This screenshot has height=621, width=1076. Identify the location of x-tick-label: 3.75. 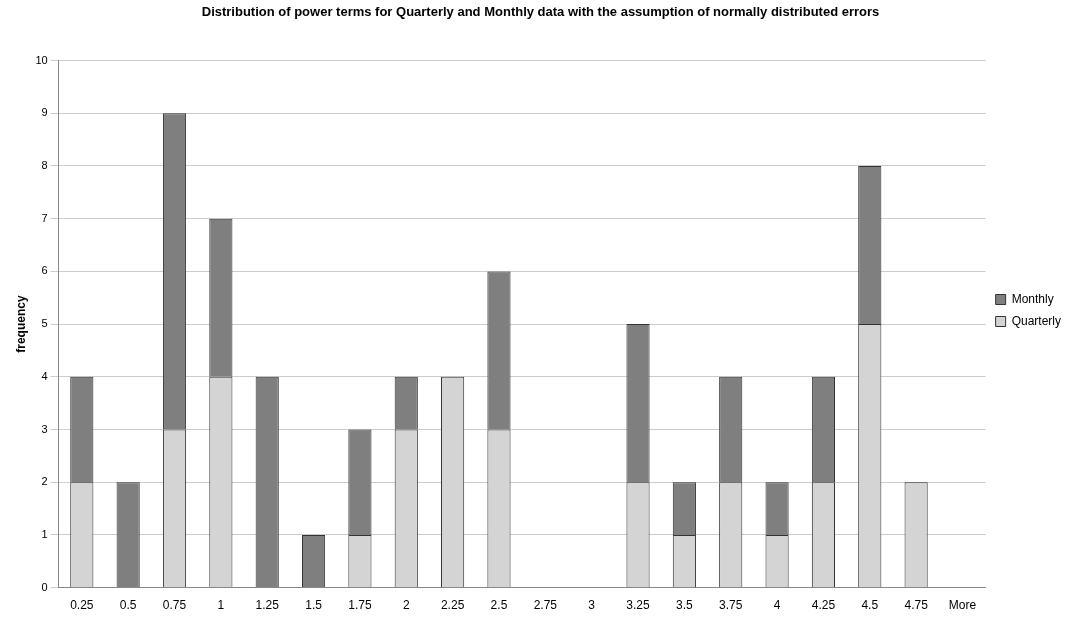
(731, 605).